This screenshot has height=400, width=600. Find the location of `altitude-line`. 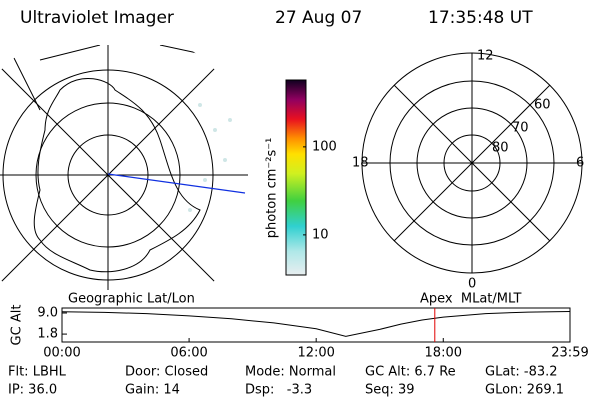

altitude-line is located at coordinates (315, 324).